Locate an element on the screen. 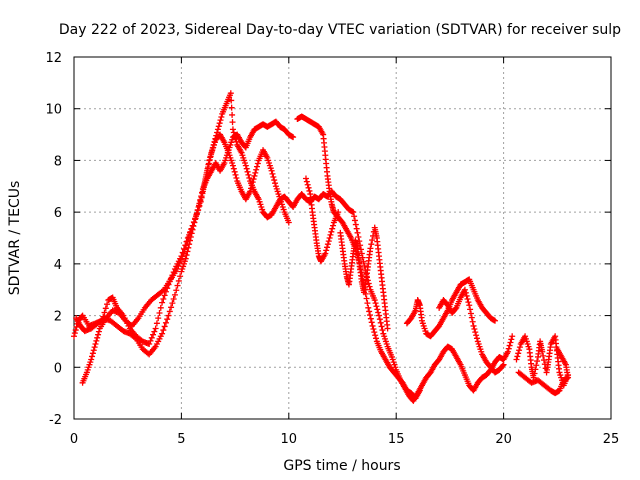 The width and height of the screenshot is (640, 480). y-tick-label: -2 is located at coordinates (55, 420).